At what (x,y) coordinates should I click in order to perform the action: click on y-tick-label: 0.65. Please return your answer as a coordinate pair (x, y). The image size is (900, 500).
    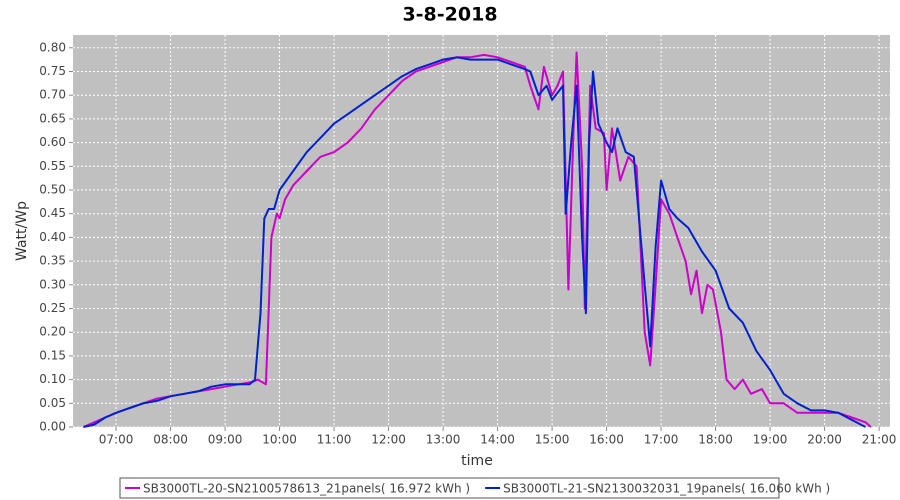
    Looking at the image, I should click on (52, 118).